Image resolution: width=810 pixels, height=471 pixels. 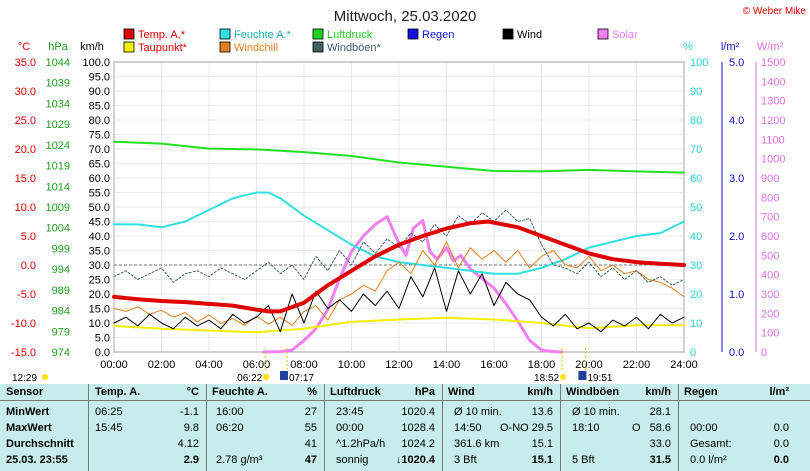 I want to click on stats-row-label: 25.03. 23:55, so click(x=37, y=460).